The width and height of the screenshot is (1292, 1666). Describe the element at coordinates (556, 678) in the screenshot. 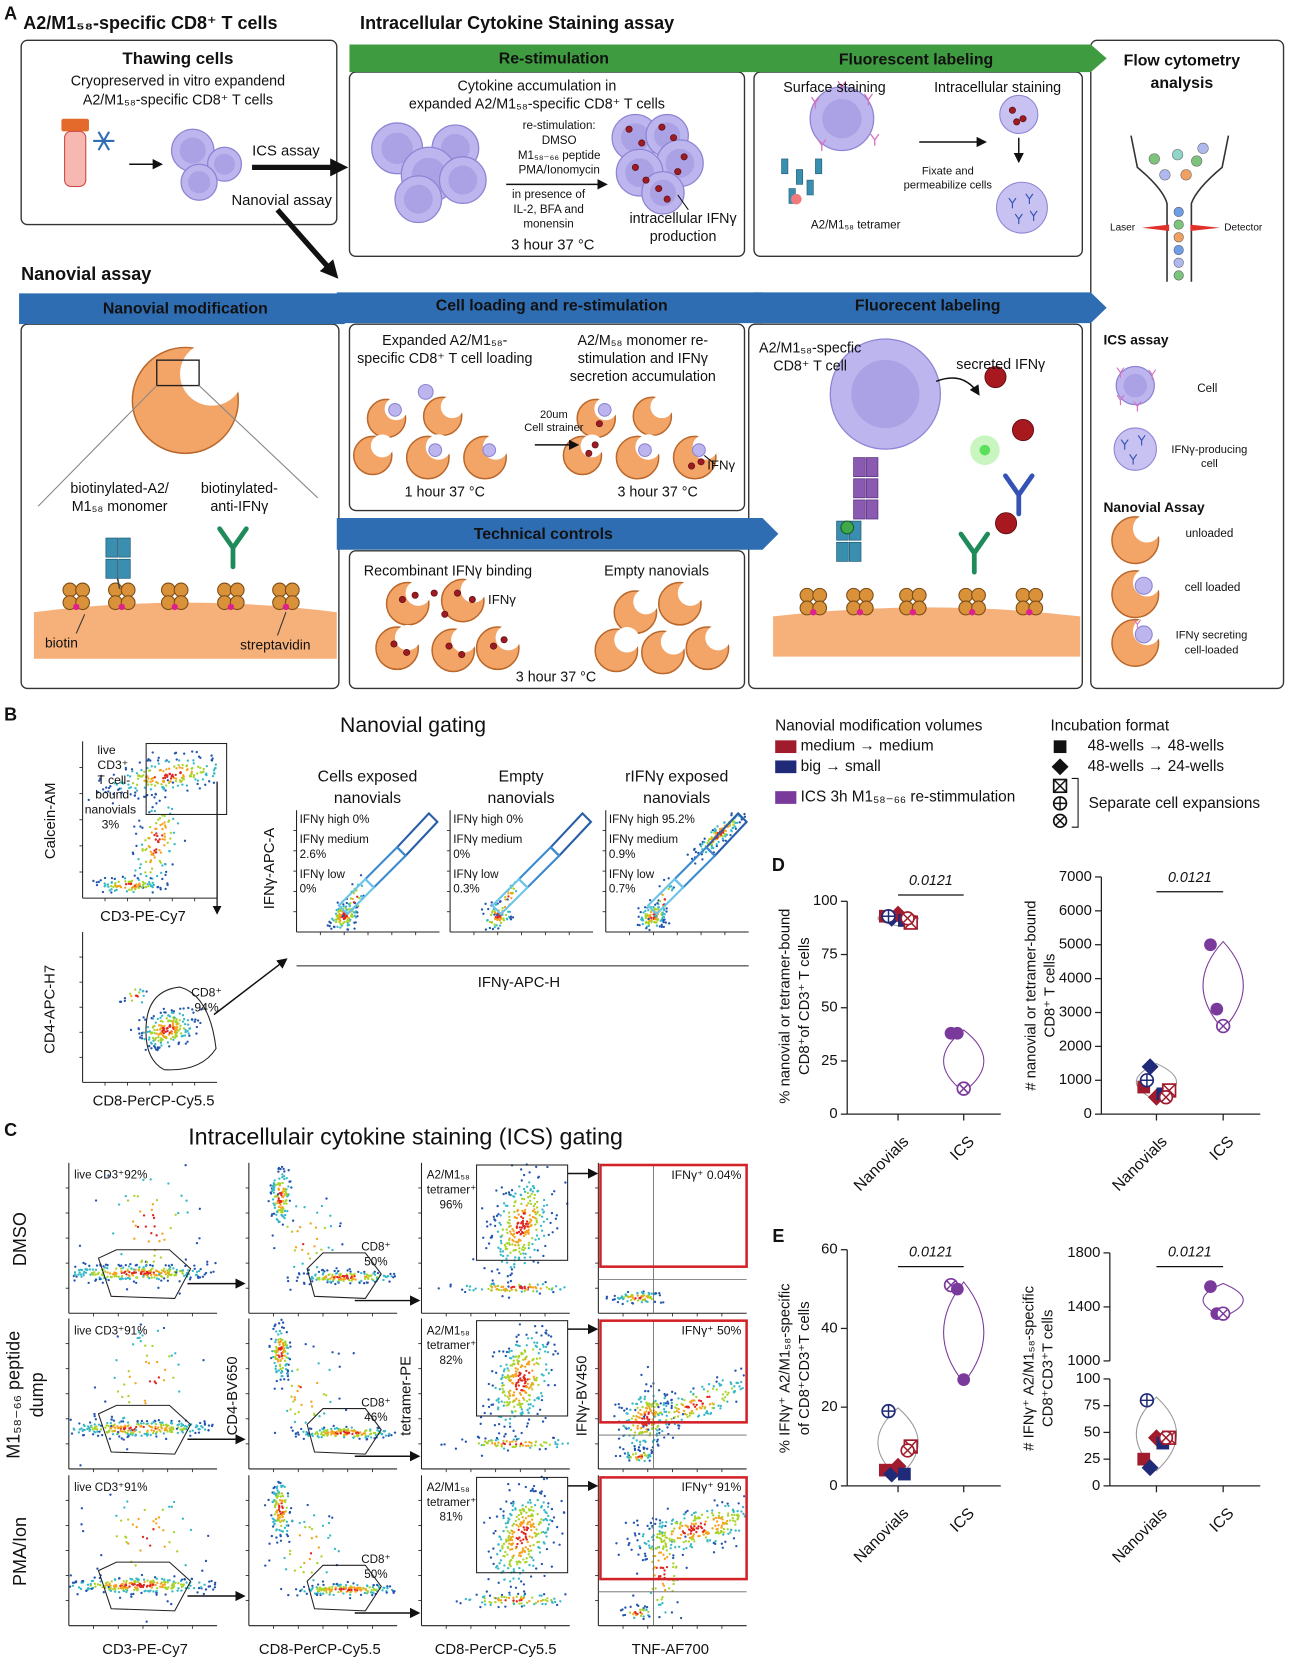

I see `label: 3 hour 37 °C` at that location.